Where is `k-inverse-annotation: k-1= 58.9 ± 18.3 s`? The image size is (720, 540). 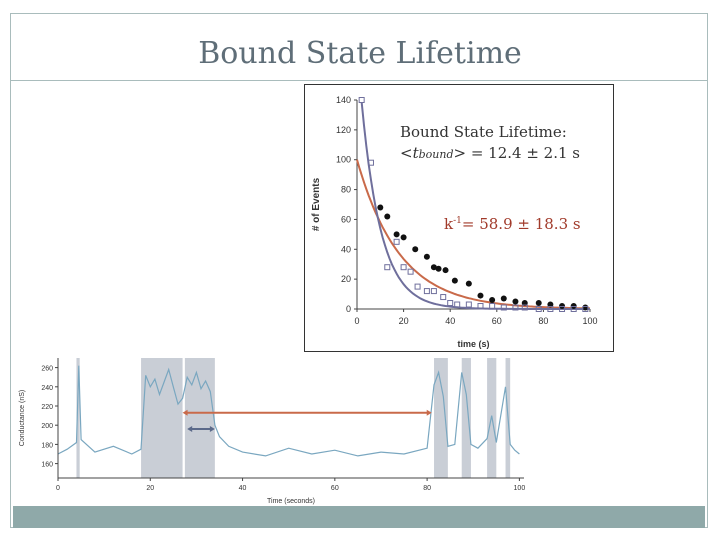
k-inverse-annotation: k-1= 58.9 ± 18.3 s is located at coordinates (512, 224).